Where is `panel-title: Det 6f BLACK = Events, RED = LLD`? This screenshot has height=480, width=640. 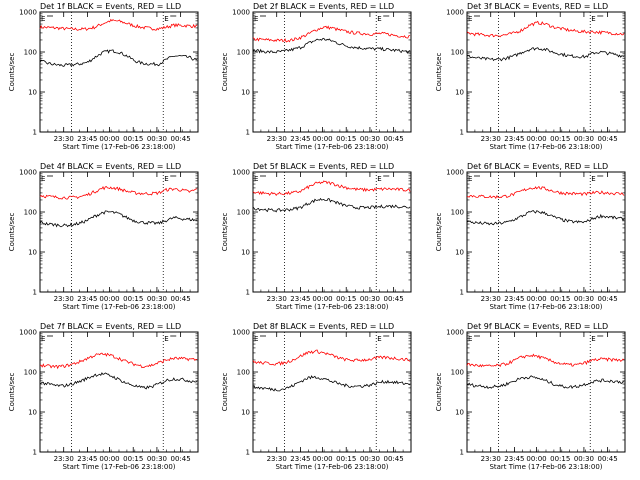 panel-title: Det 6f BLACK = Events, RED = LLD is located at coordinates (537, 166).